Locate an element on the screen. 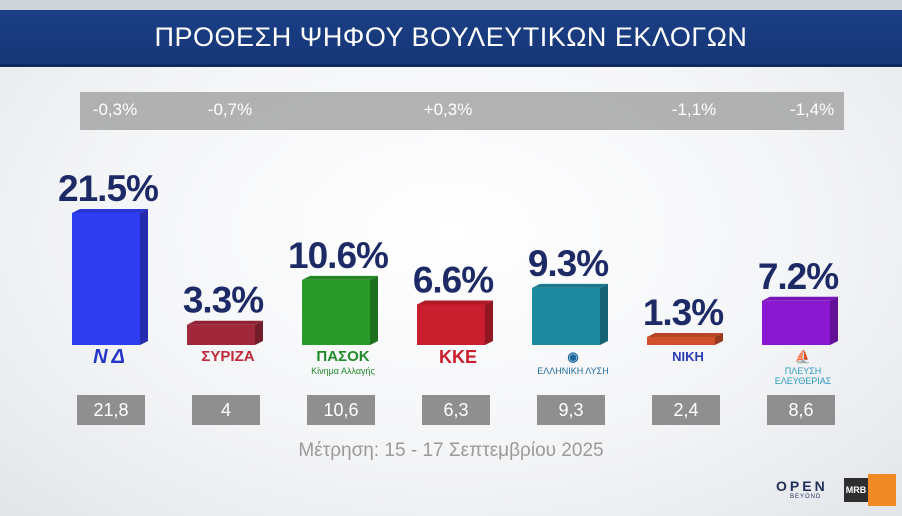 This screenshot has height=516, width=902. elliniki-lysi-logo-text: ΕΛΛΗΝΙΚΗ ΛΥΣΗ is located at coordinates (573, 371).